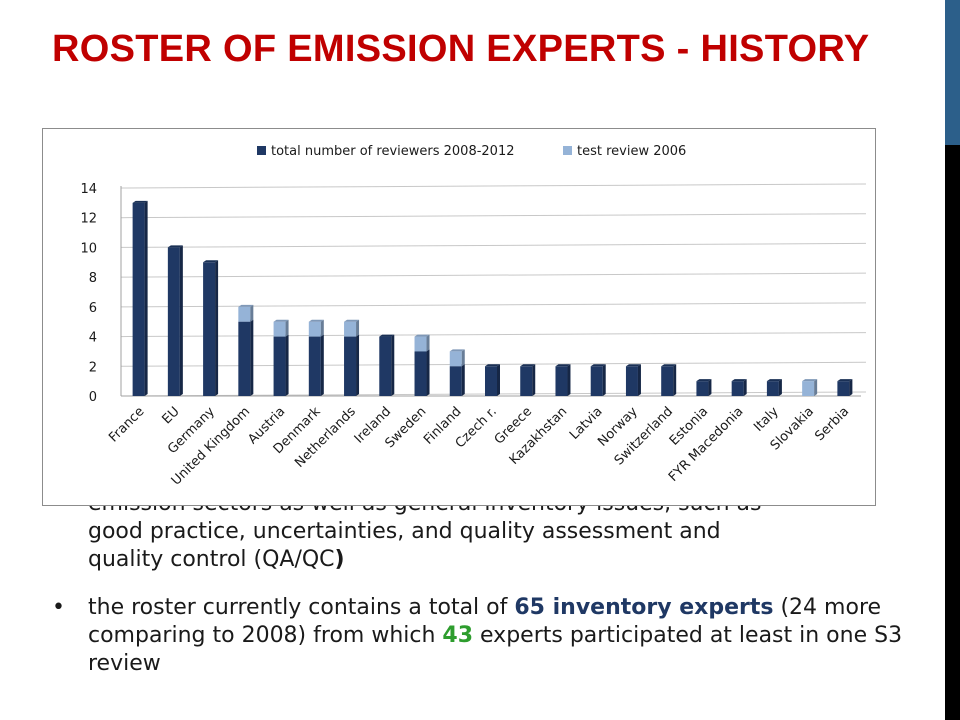 The width and height of the screenshot is (960, 720). What do you see at coordinates (458, 635) in the screenshot?
I see `bullet-highlight-count: 43` at bounding box center [458, 635].